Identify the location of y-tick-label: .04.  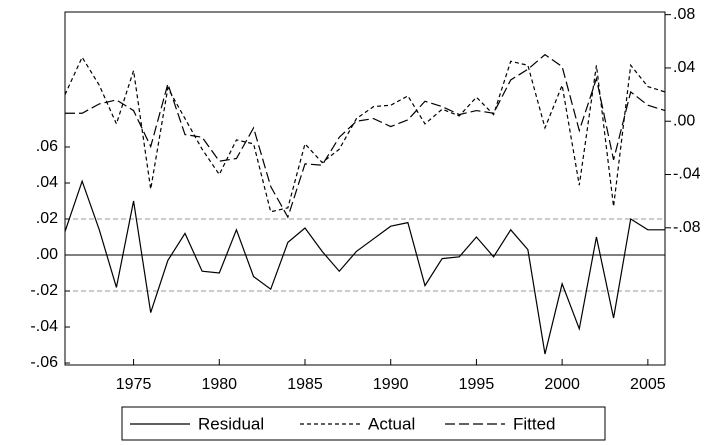
(47, 182).